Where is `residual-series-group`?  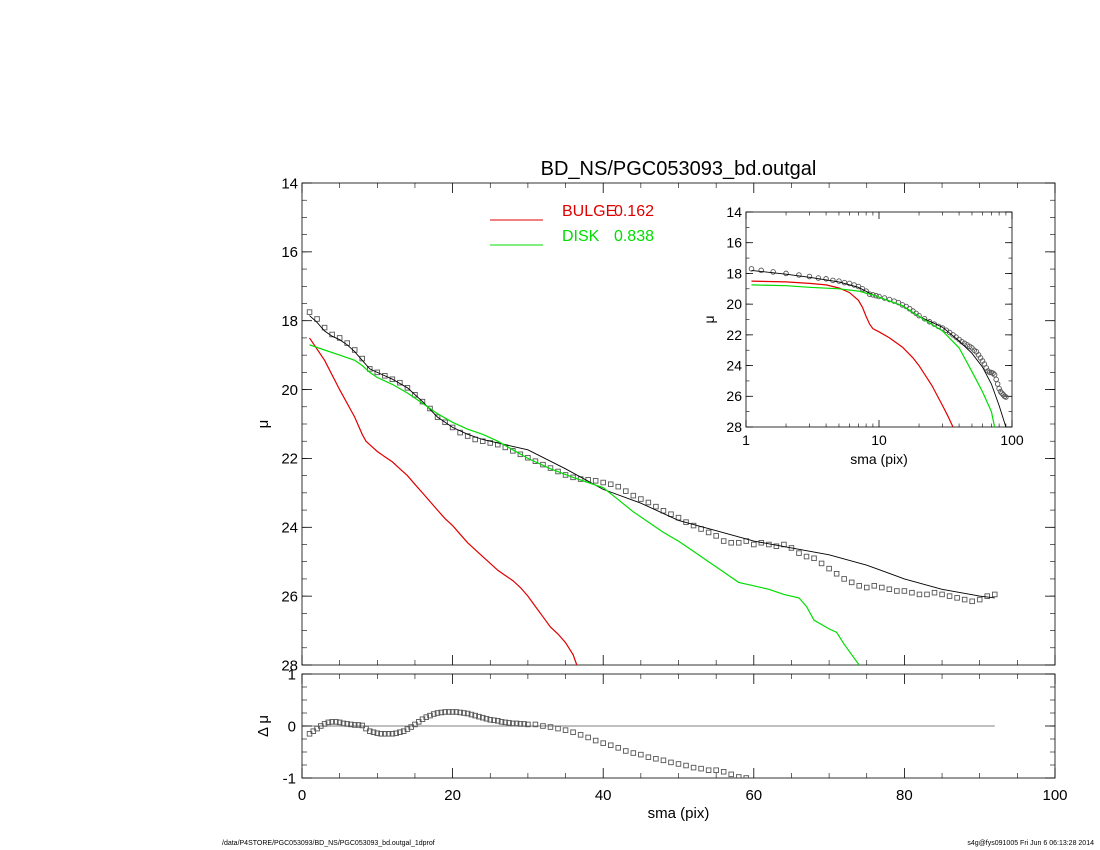 residual-series-group is located at coordinates (528, 743).